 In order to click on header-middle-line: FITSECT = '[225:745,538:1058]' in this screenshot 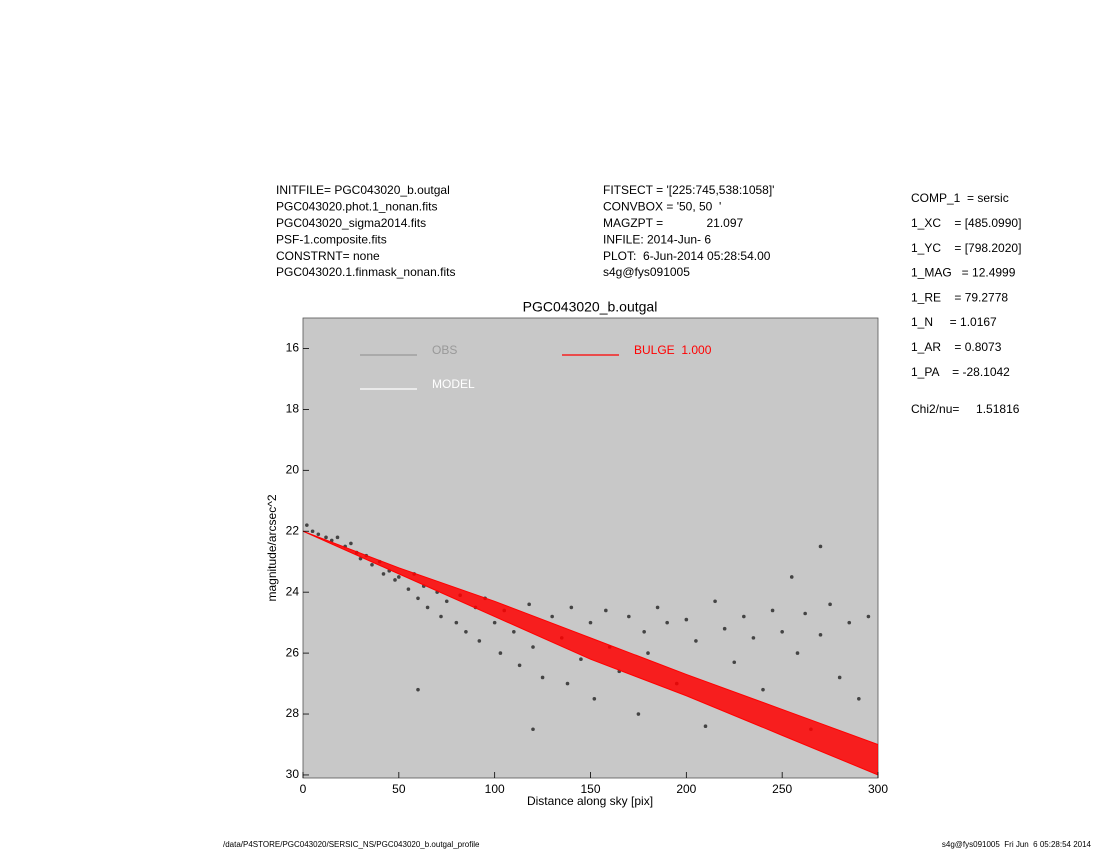, I will do `click(688, 190)`.